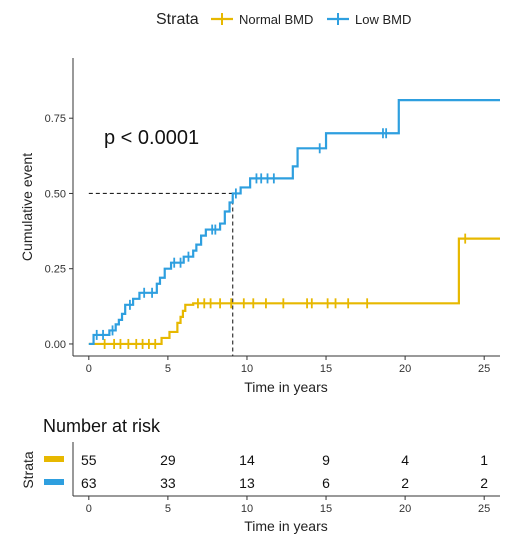 This screenshot has height=555, width=531. What do you see at coordinates (288, 365) in the screenshot?
I see `x-ticks: 0 5 10 15 20 25` at bounding box center [288, 365].